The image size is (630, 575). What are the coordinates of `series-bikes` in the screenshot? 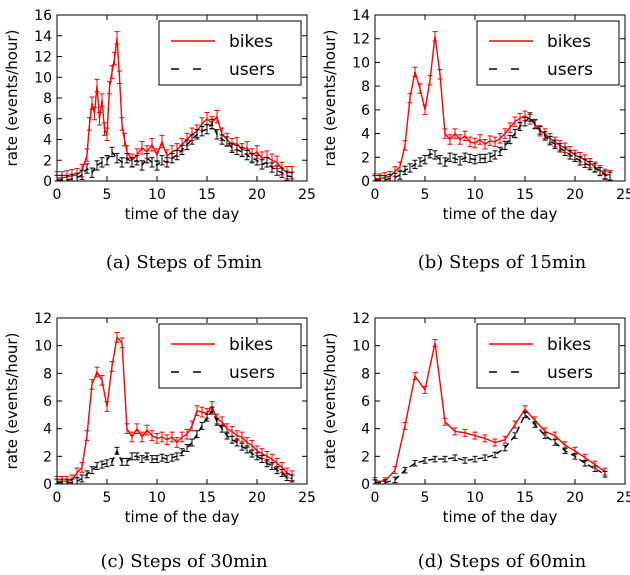 It's located at (174, 408).